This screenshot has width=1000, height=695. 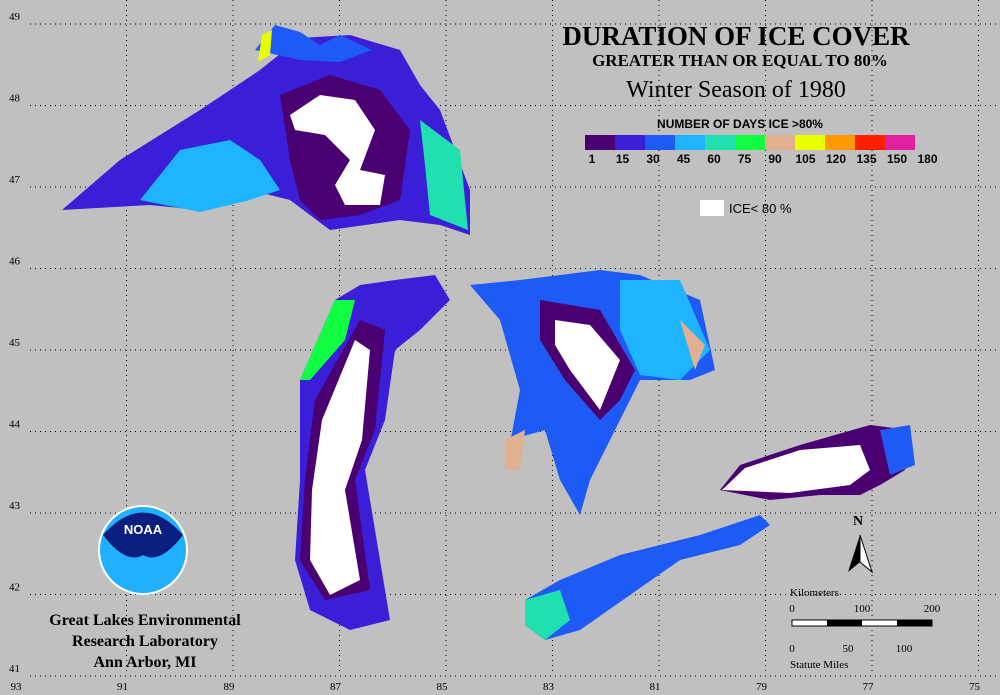 What do you see at coordinates (932, 609) in the screenshot?
I see `scale-km-label: 200` at bounding box center [932, 609].